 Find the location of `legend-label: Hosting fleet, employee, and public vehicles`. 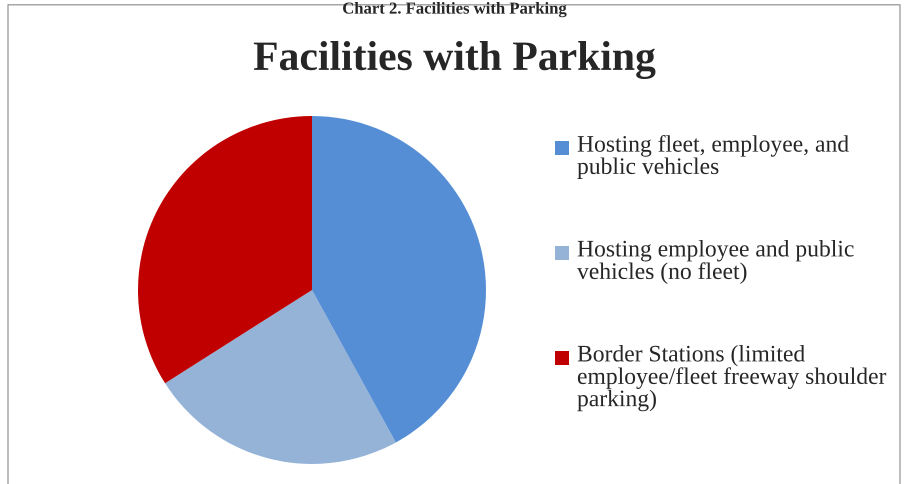

legend-label: Hosting fleet, employee, and public vehicles is located at coordinates (713, 157).